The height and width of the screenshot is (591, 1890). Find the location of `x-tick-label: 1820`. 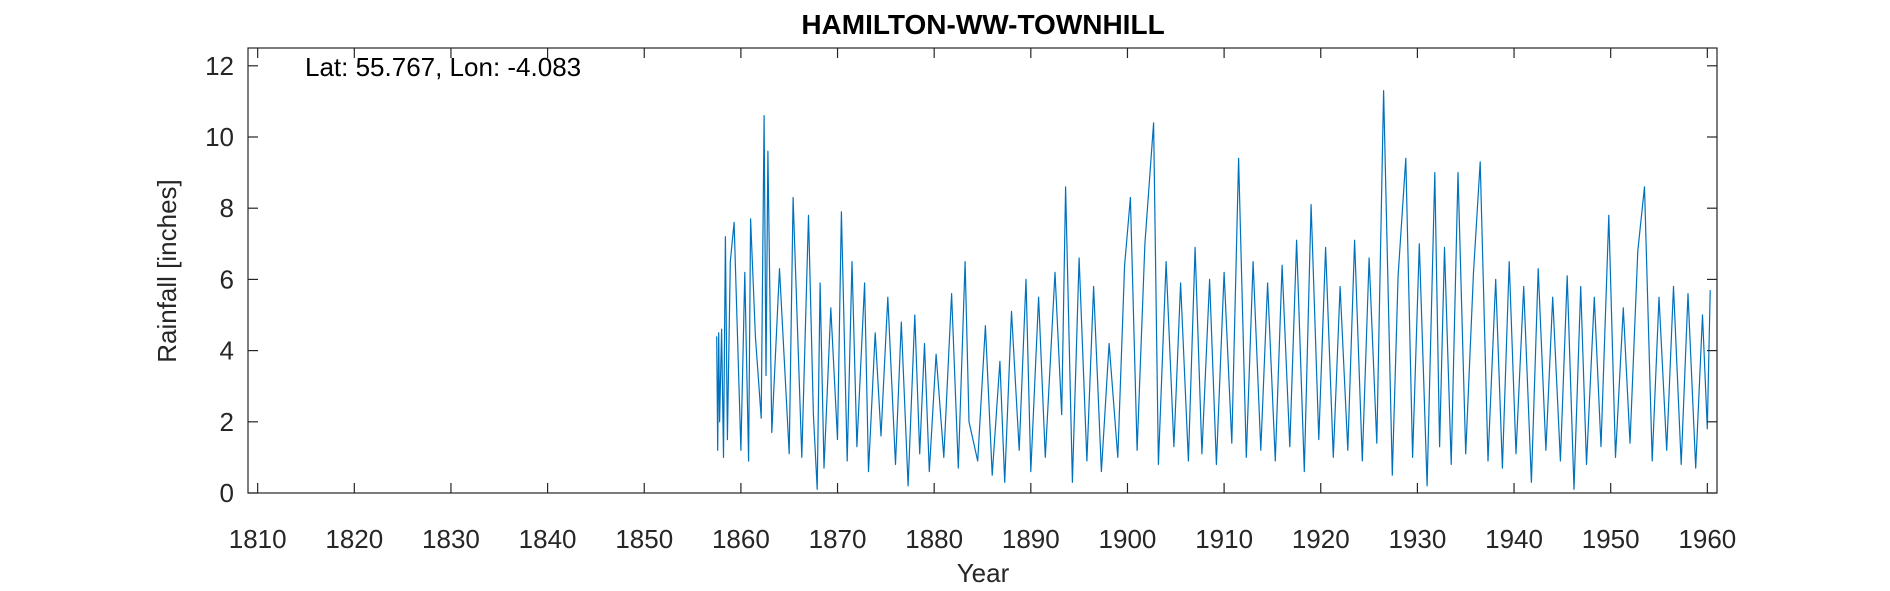

x-tick-label: 1820 is located at coordinates (354, 539).